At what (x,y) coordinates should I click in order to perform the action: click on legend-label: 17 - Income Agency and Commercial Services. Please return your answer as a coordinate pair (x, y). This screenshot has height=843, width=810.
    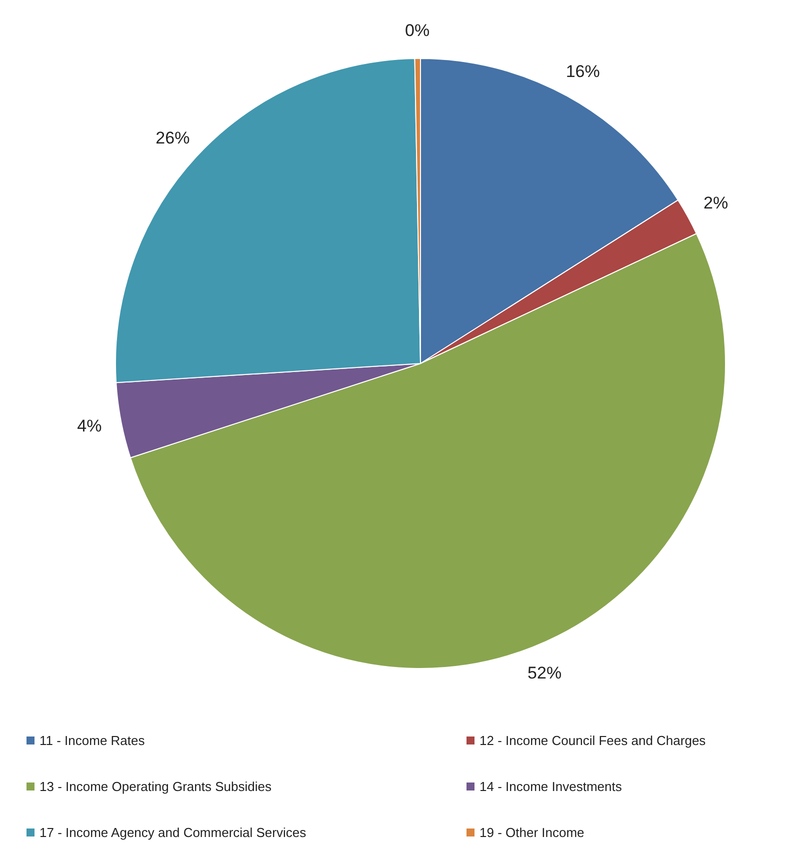
    Looking at the image, I should click on (173, 832).